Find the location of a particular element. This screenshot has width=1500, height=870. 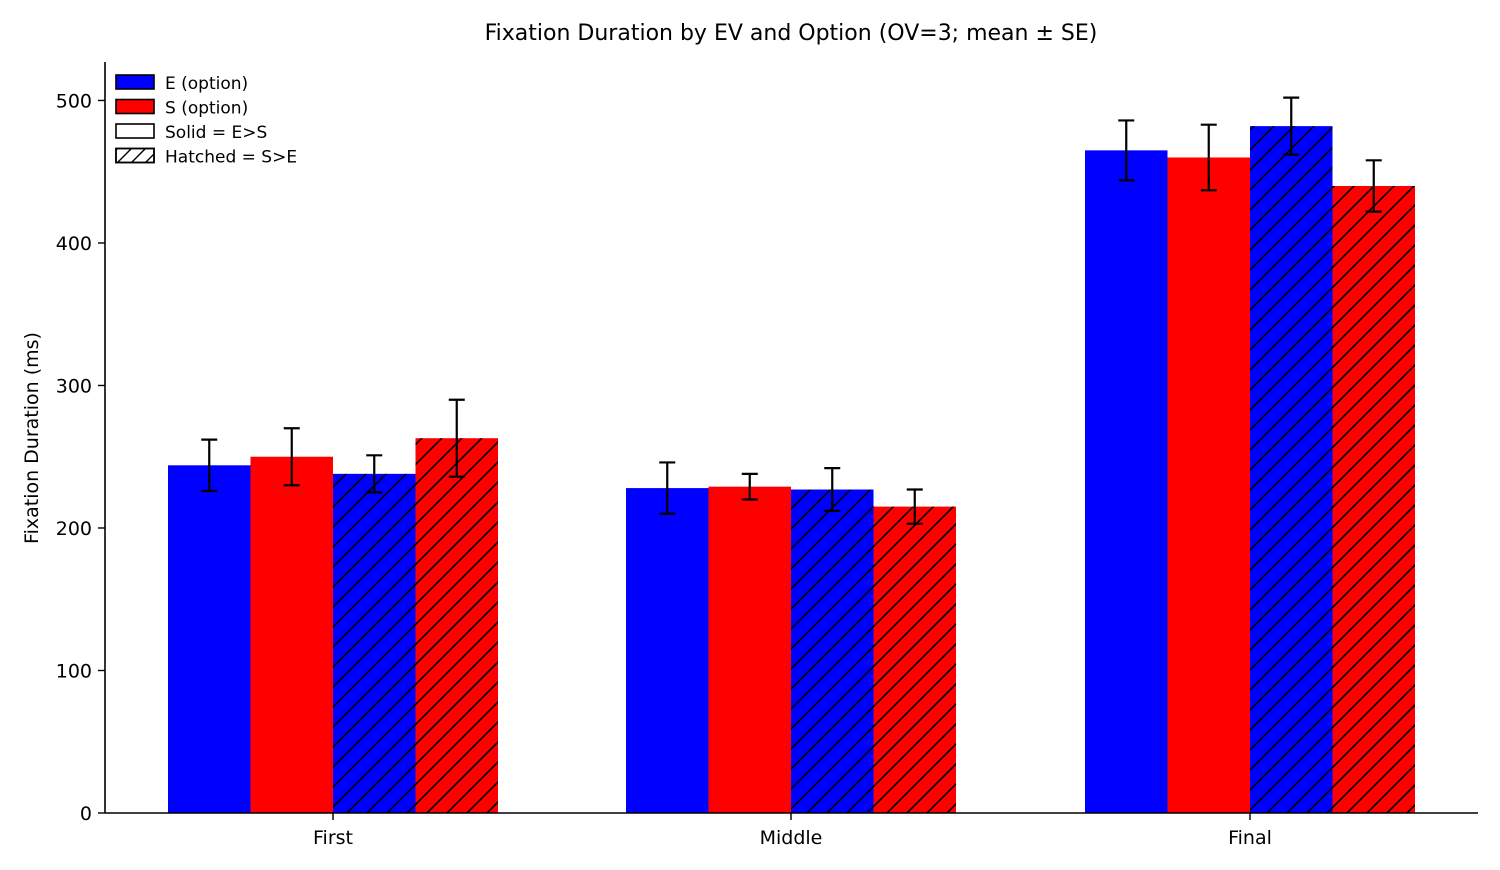

bar-e-solid-final is located at coordinates (1126, 482).